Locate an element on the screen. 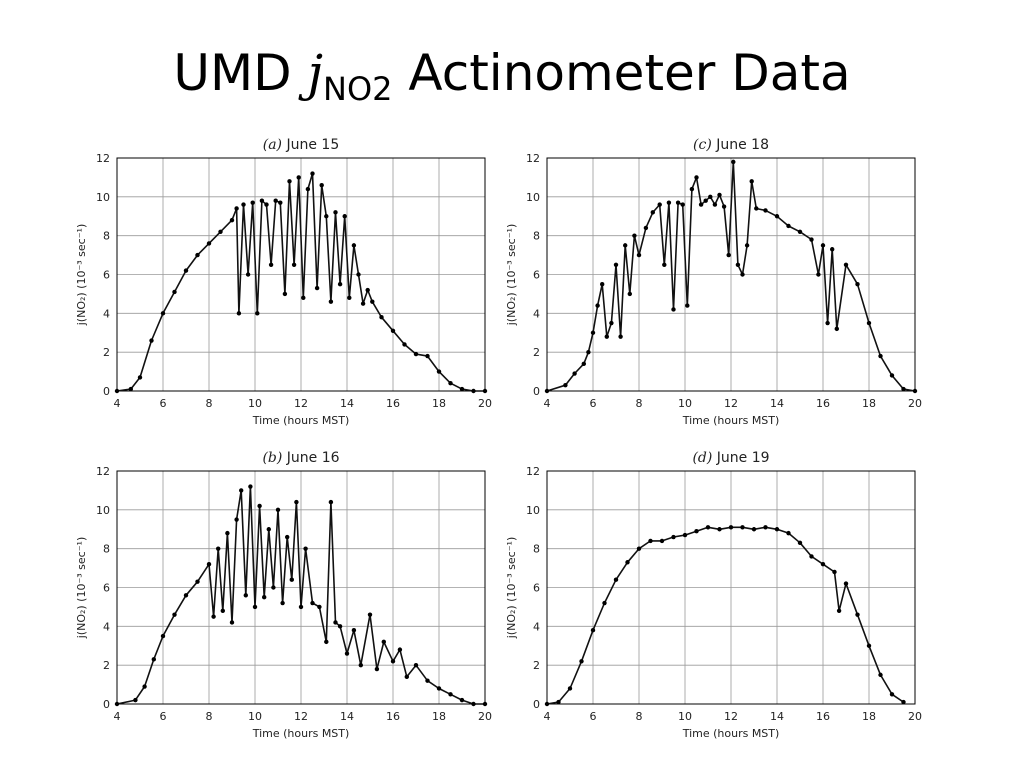 The width and height of the screenshot is (1024, 768). panel-title-date: June 19 is located at coordinates (740, 458).